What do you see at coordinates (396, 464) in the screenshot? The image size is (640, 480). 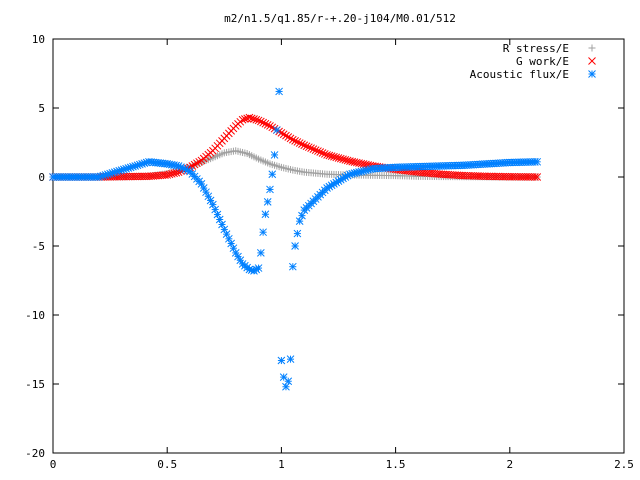 I see `x-tick-label: 1.5` at bounding box center [396, 464].